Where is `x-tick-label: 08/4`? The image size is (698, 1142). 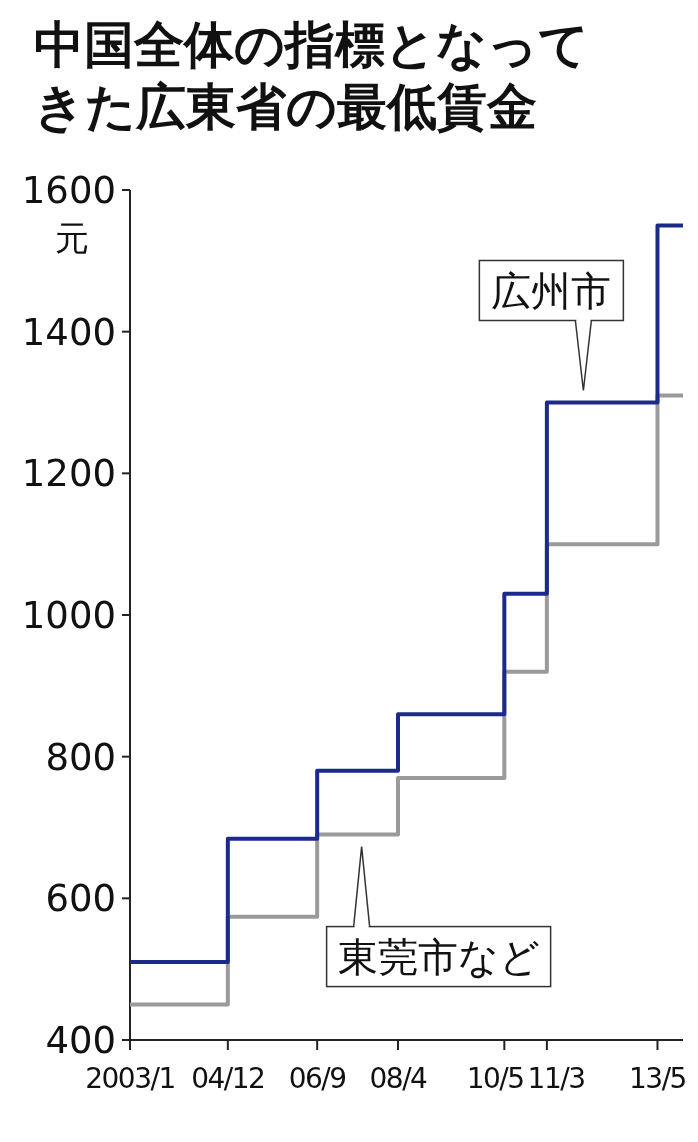 x-tick-label: 08/4 is located at coordinates (398, 1078).